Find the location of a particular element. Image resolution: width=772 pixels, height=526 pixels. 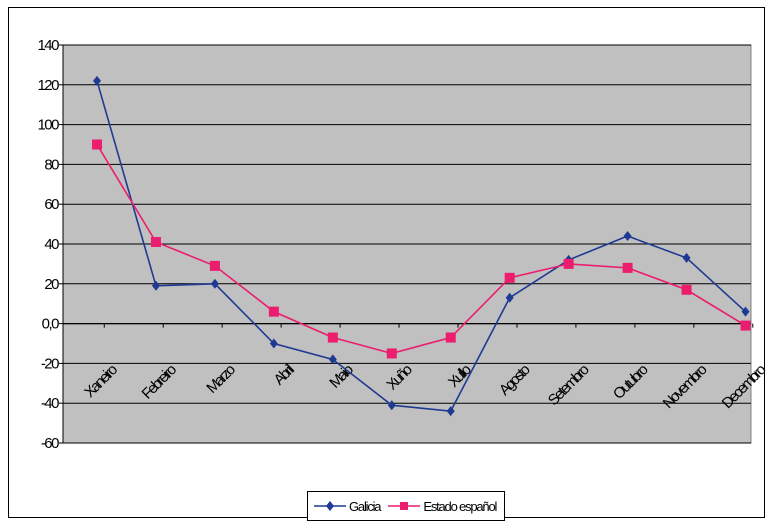

legend-label-estado: Estado español is located at coordinates (460, 506).